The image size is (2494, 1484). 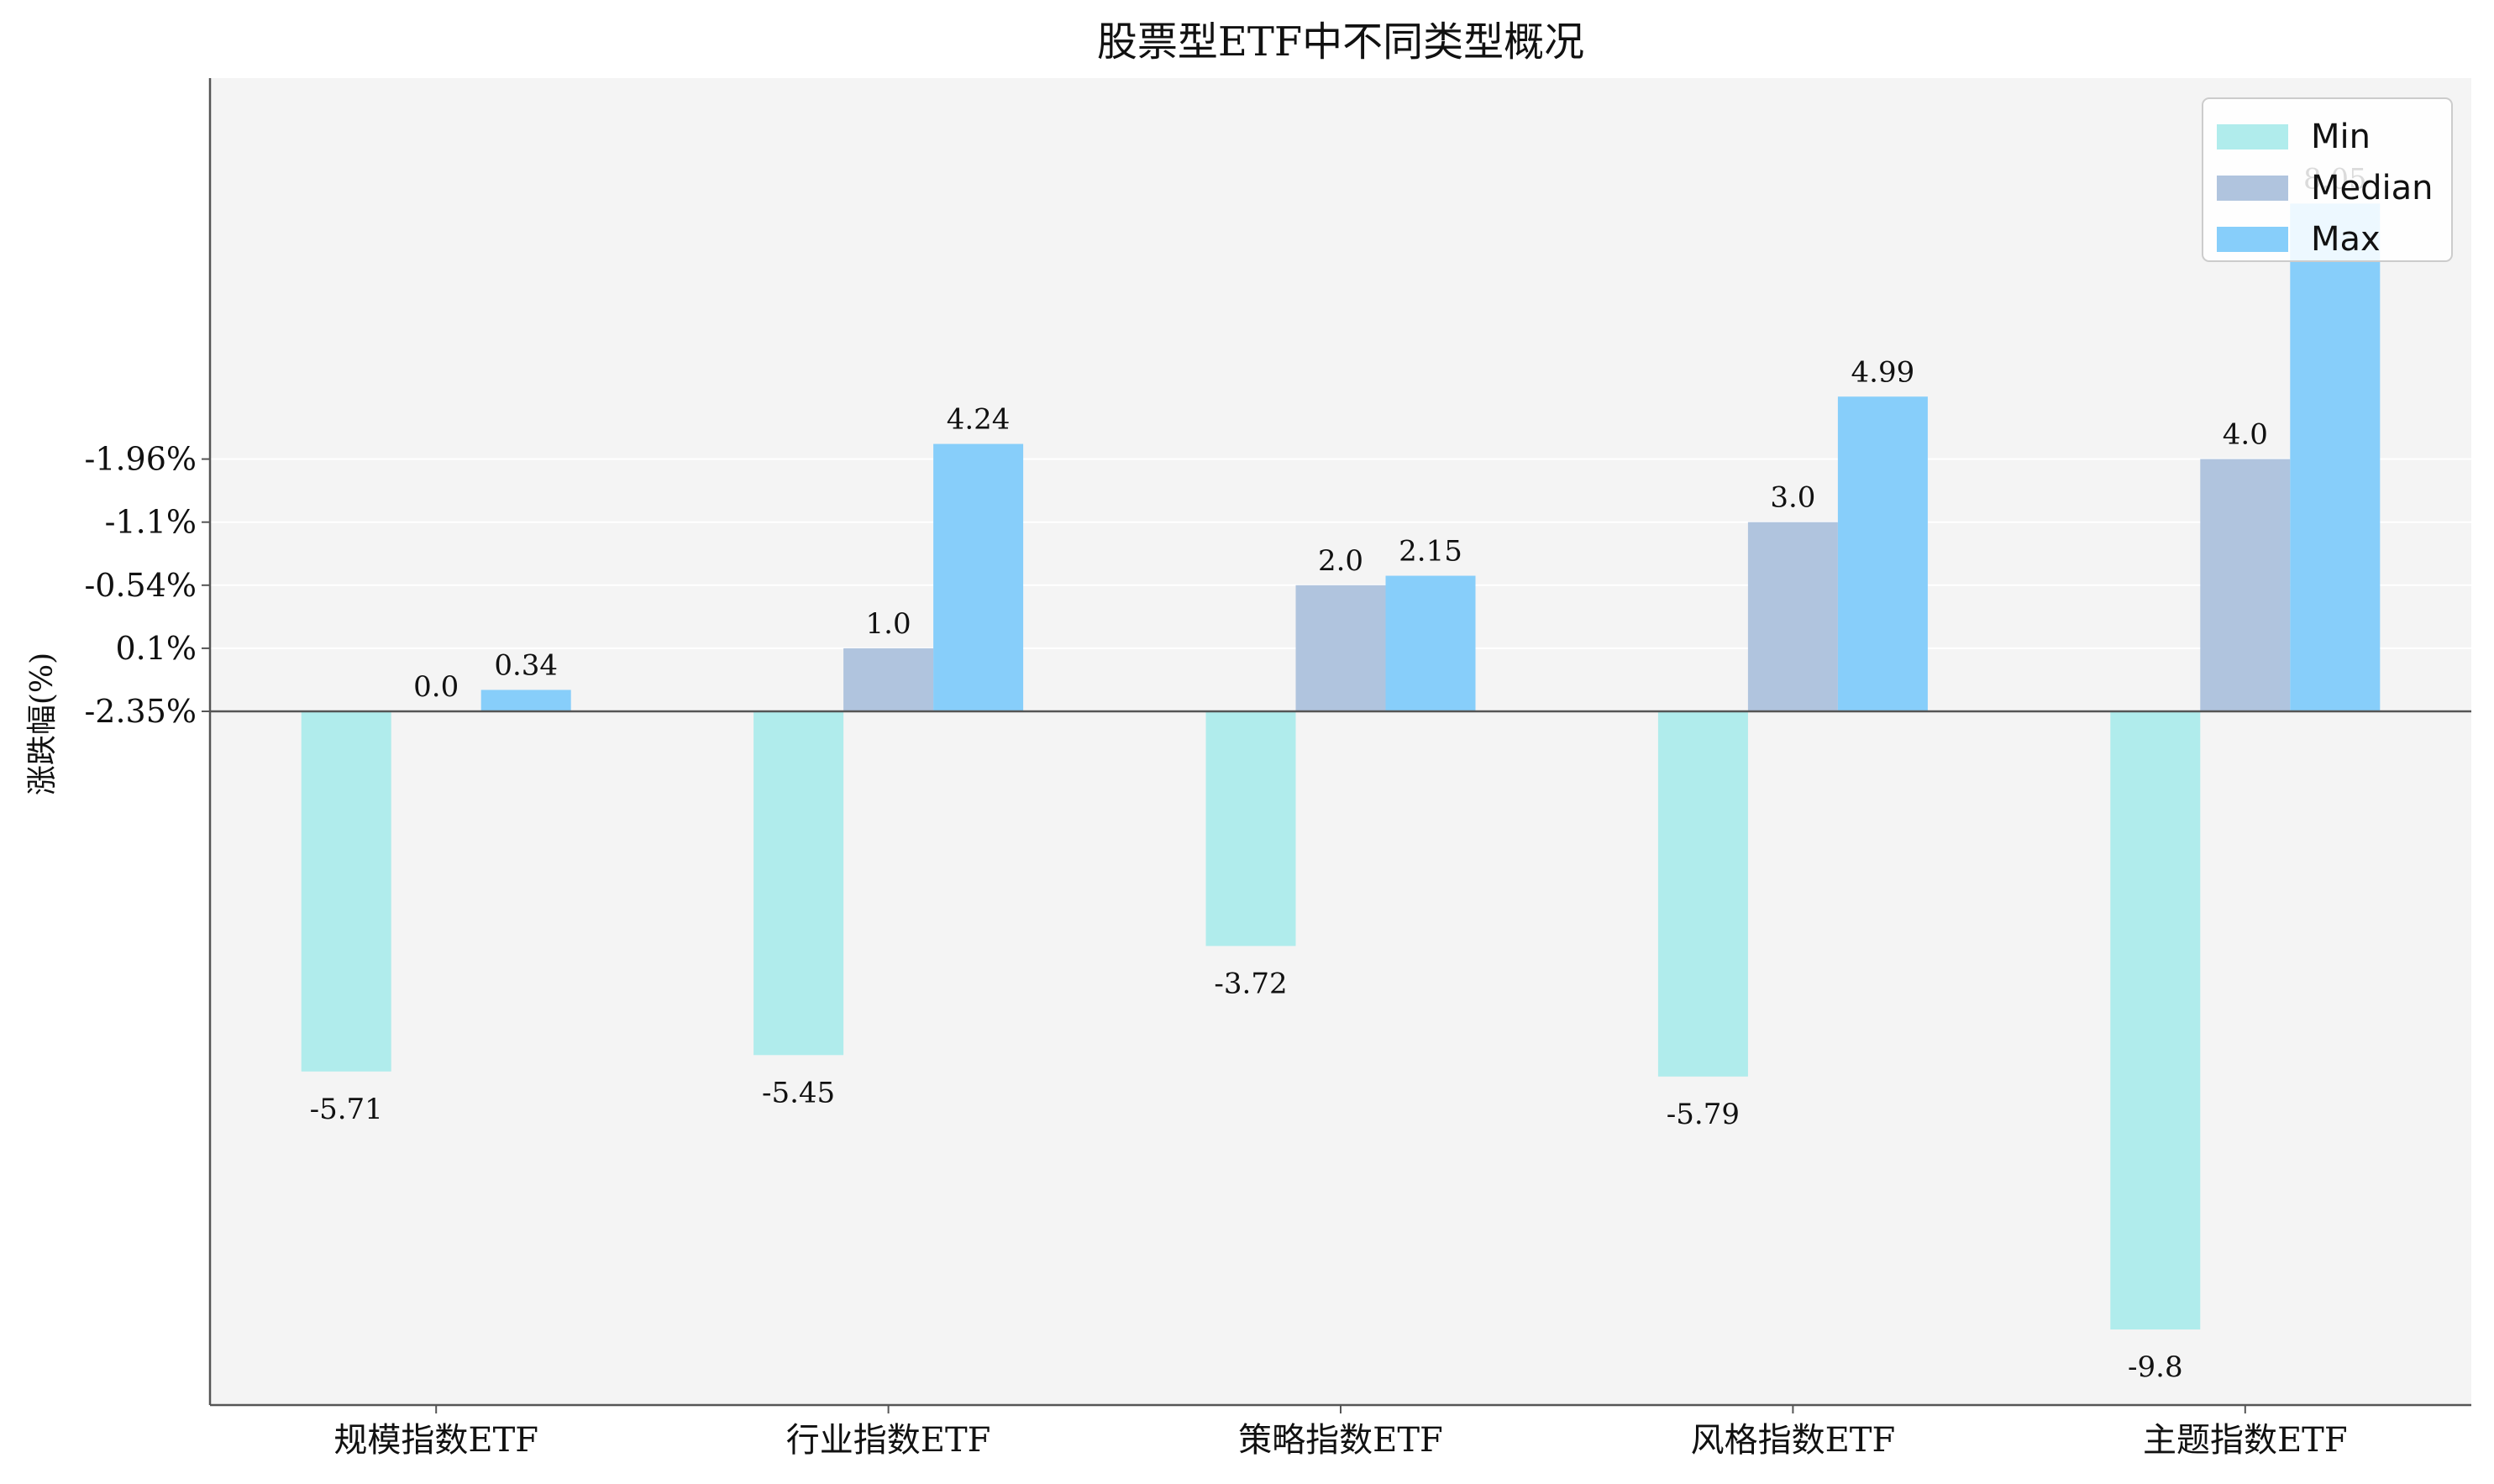 I want to click on legend-swatch-min, so click(x=2252, y=137).